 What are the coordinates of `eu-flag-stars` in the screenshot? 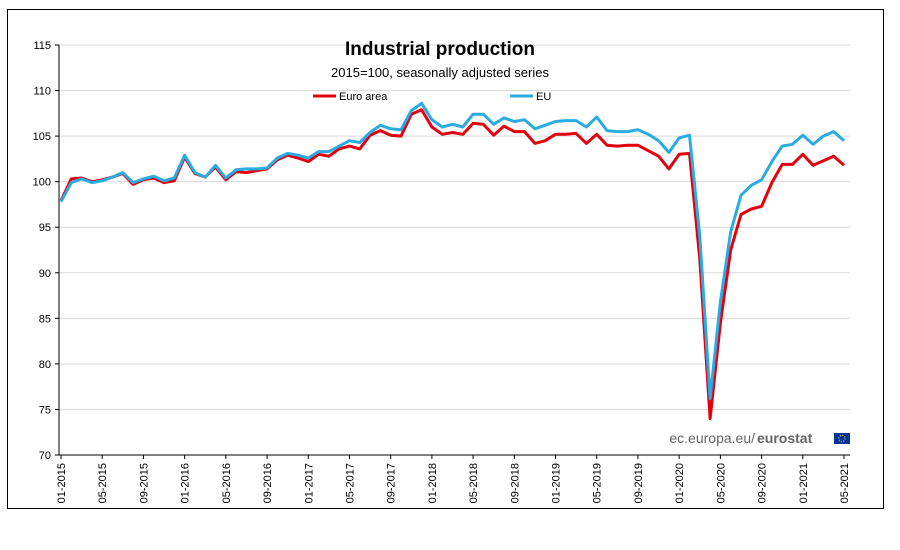 It's located at (842, 438).